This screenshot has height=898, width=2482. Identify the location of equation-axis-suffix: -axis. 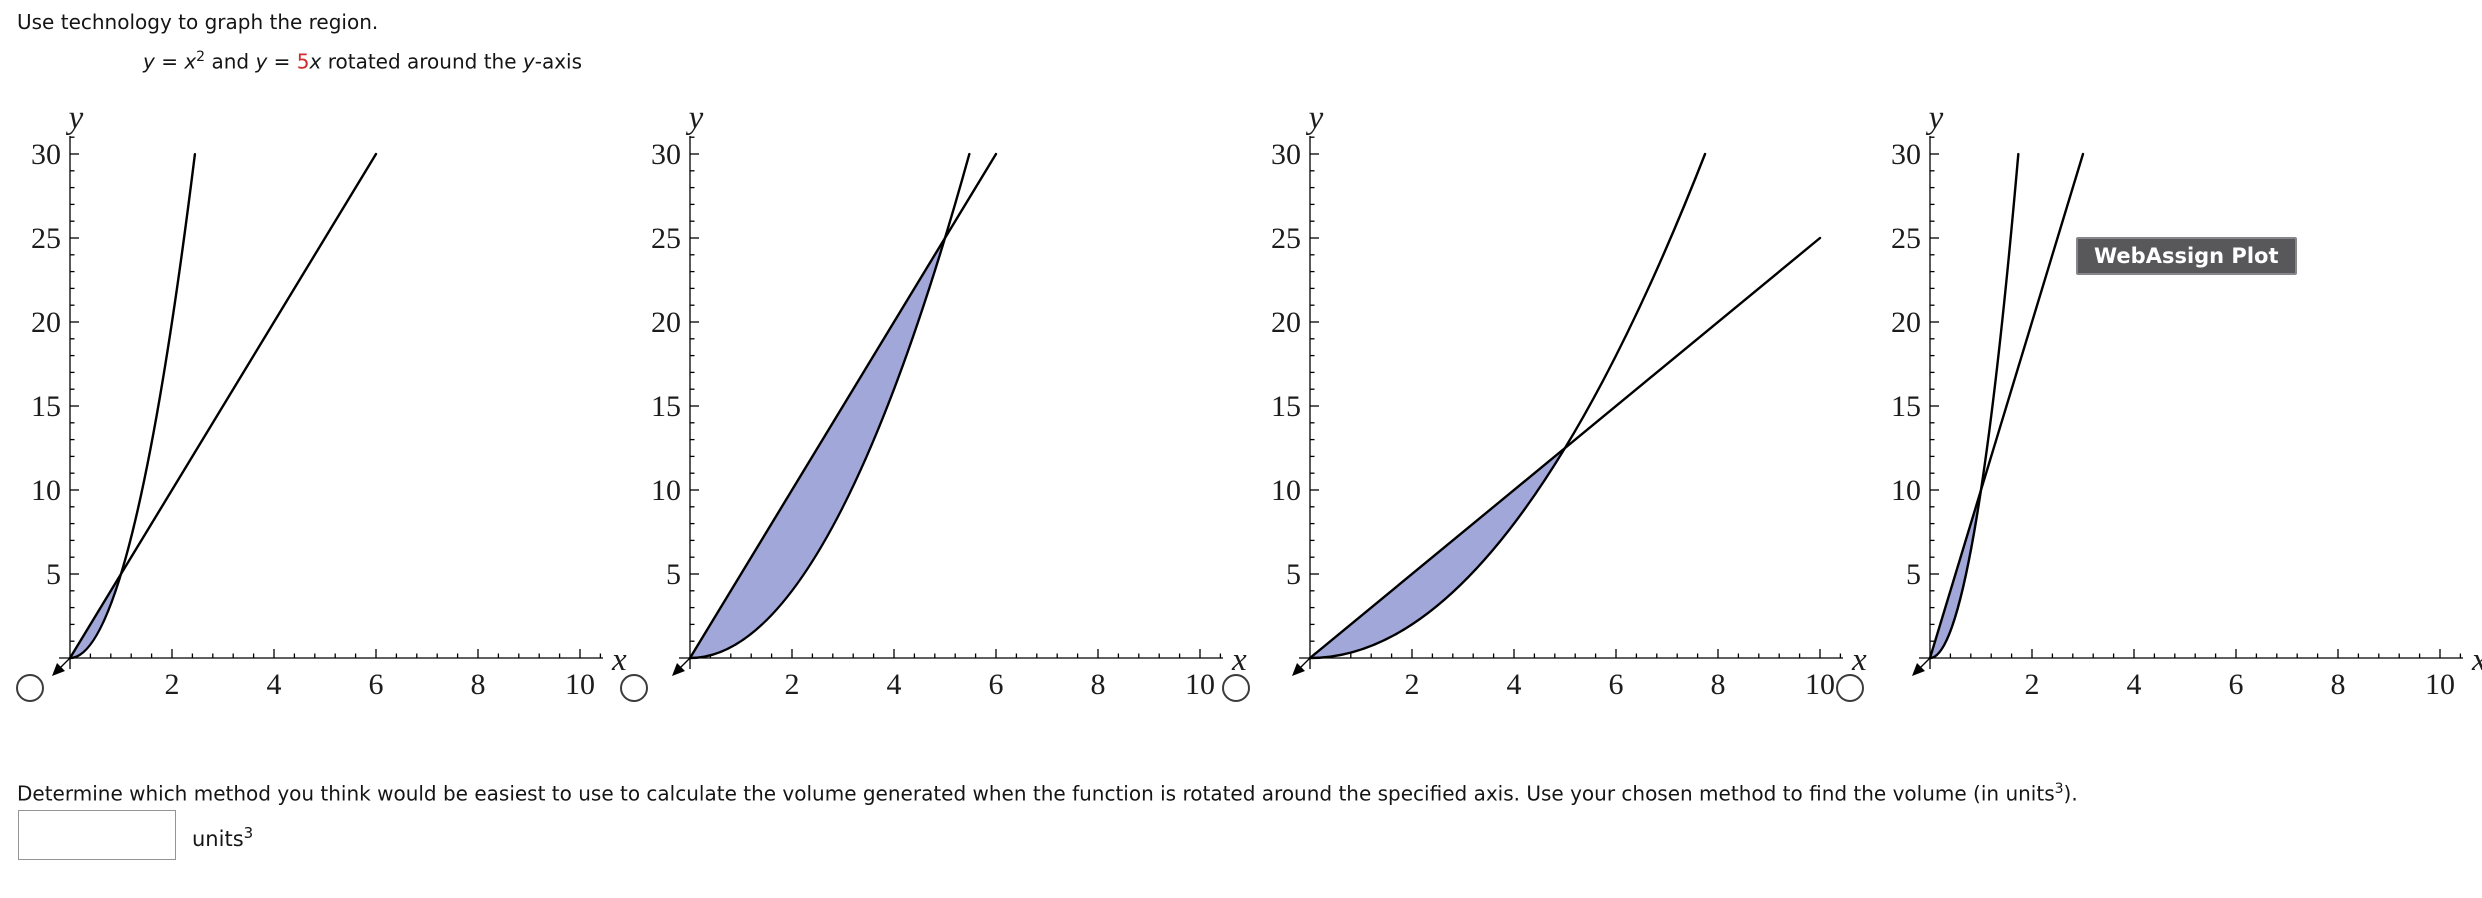
(558, 61).